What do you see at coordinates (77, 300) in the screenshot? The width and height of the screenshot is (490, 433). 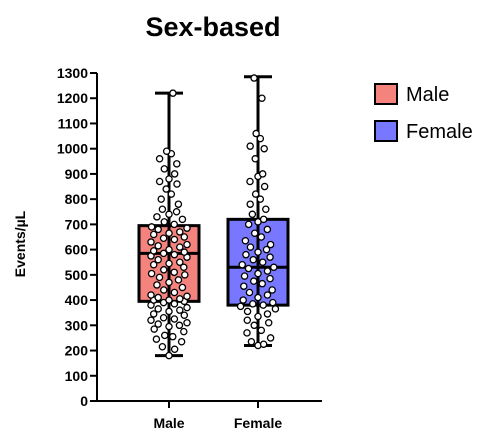 I see `y-tick-label: 400` at bounding box center [77, 300].